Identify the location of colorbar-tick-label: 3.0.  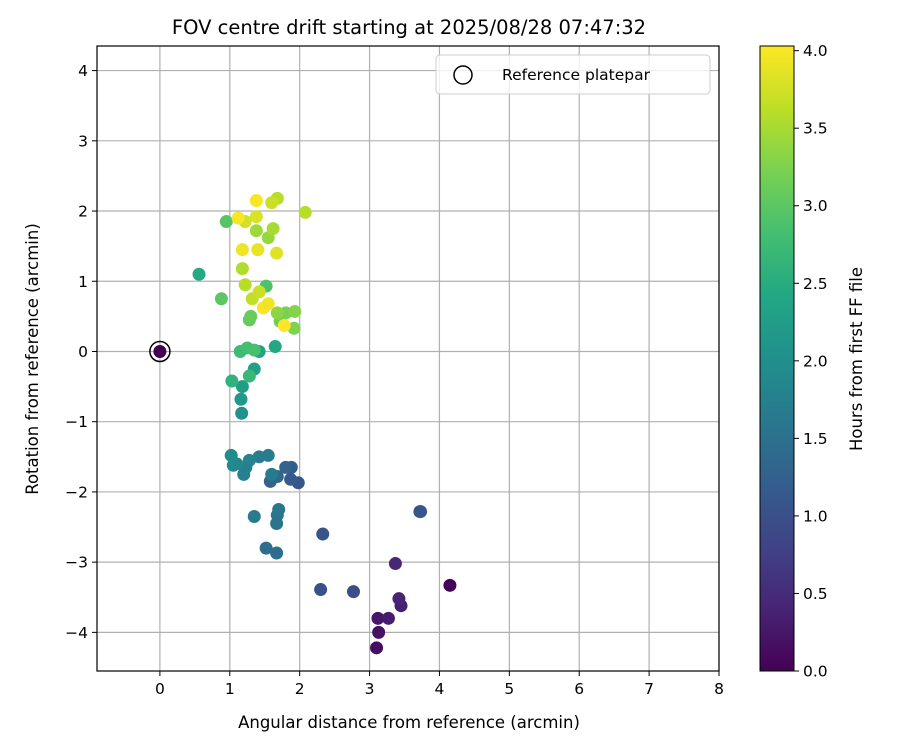
(815, 206).